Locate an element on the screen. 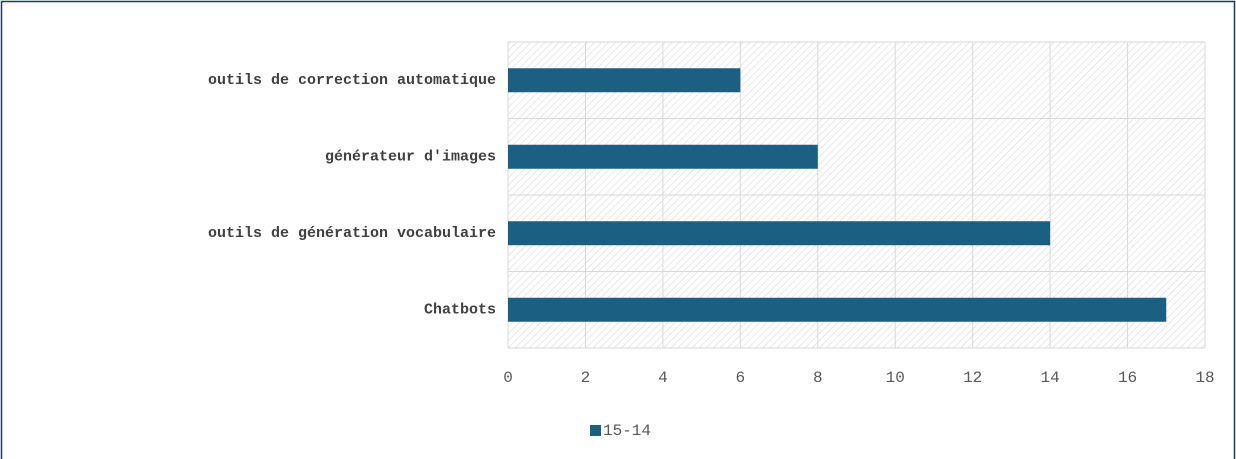  x-tick-label: 16 is located at coordinates (1127, 378).